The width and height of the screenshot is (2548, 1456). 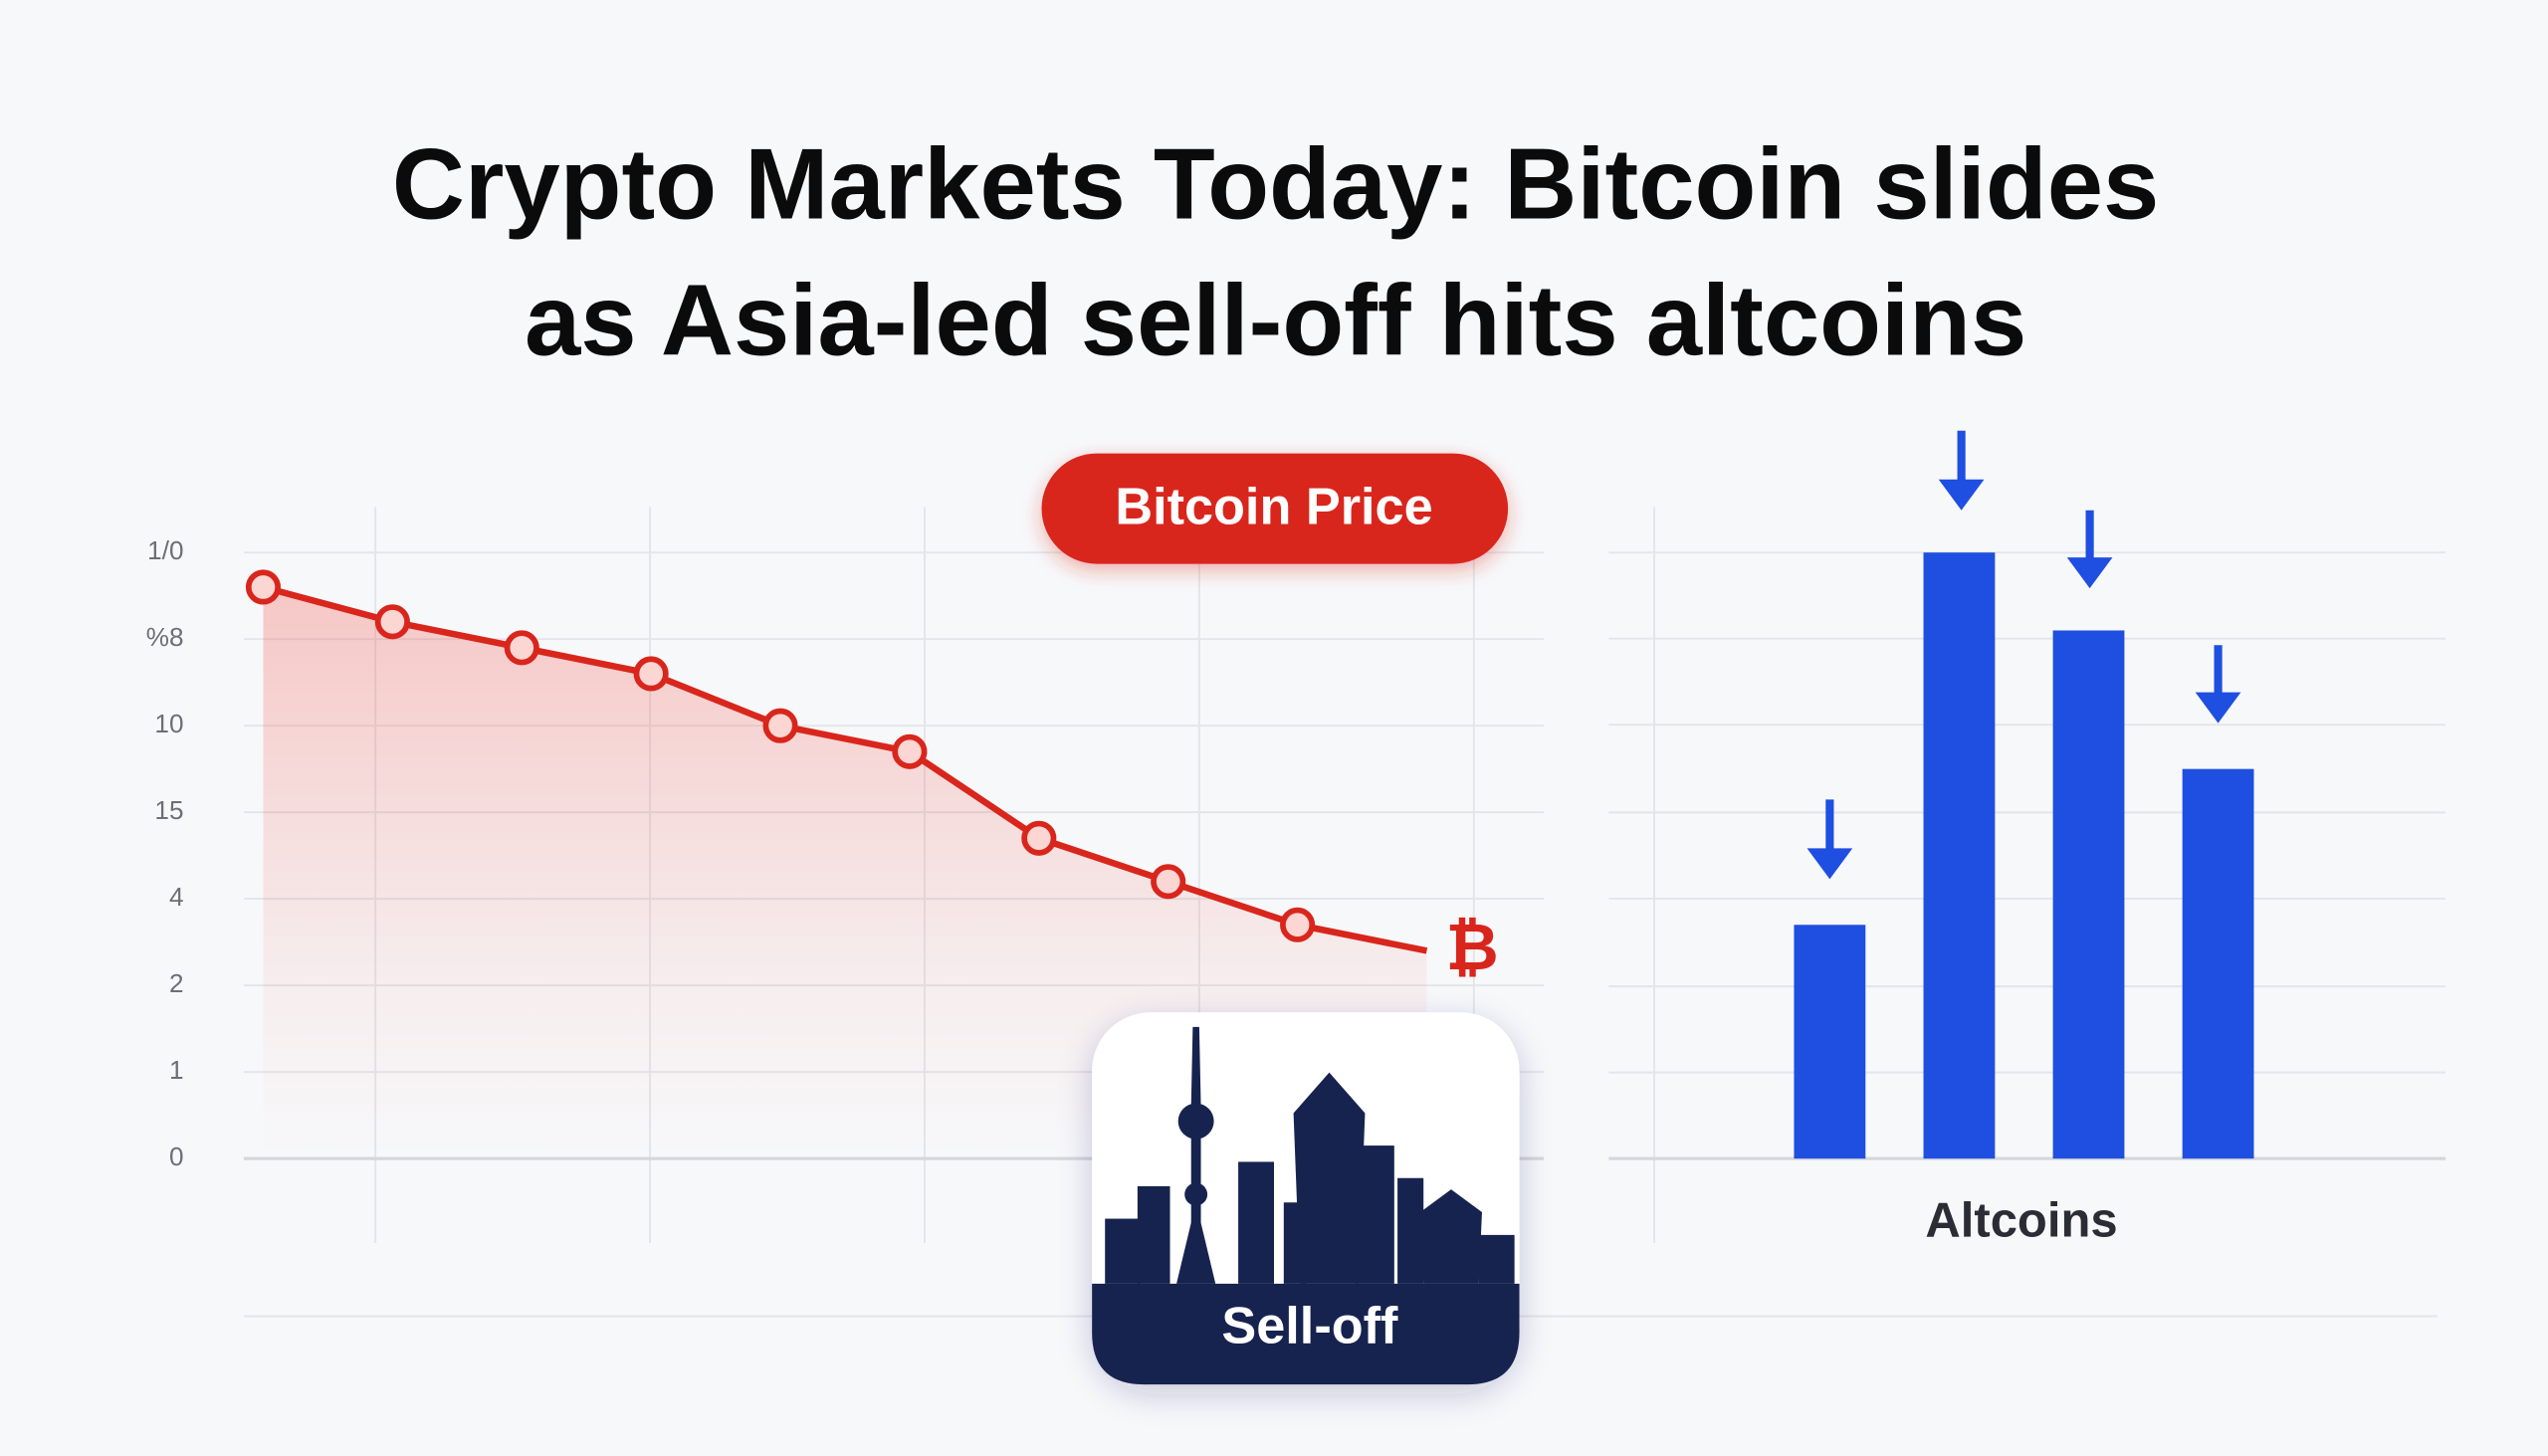 I want to click on title-line: Crypto Markets Today: Bitcoin slides, so click(x=1275, y=183).